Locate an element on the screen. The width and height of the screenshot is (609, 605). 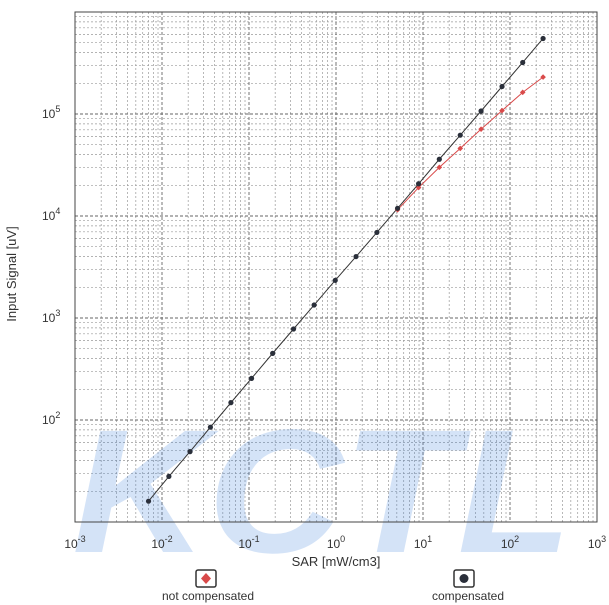
y-axis-label: Input Signal [uV] is located at coordinates (11, 273).